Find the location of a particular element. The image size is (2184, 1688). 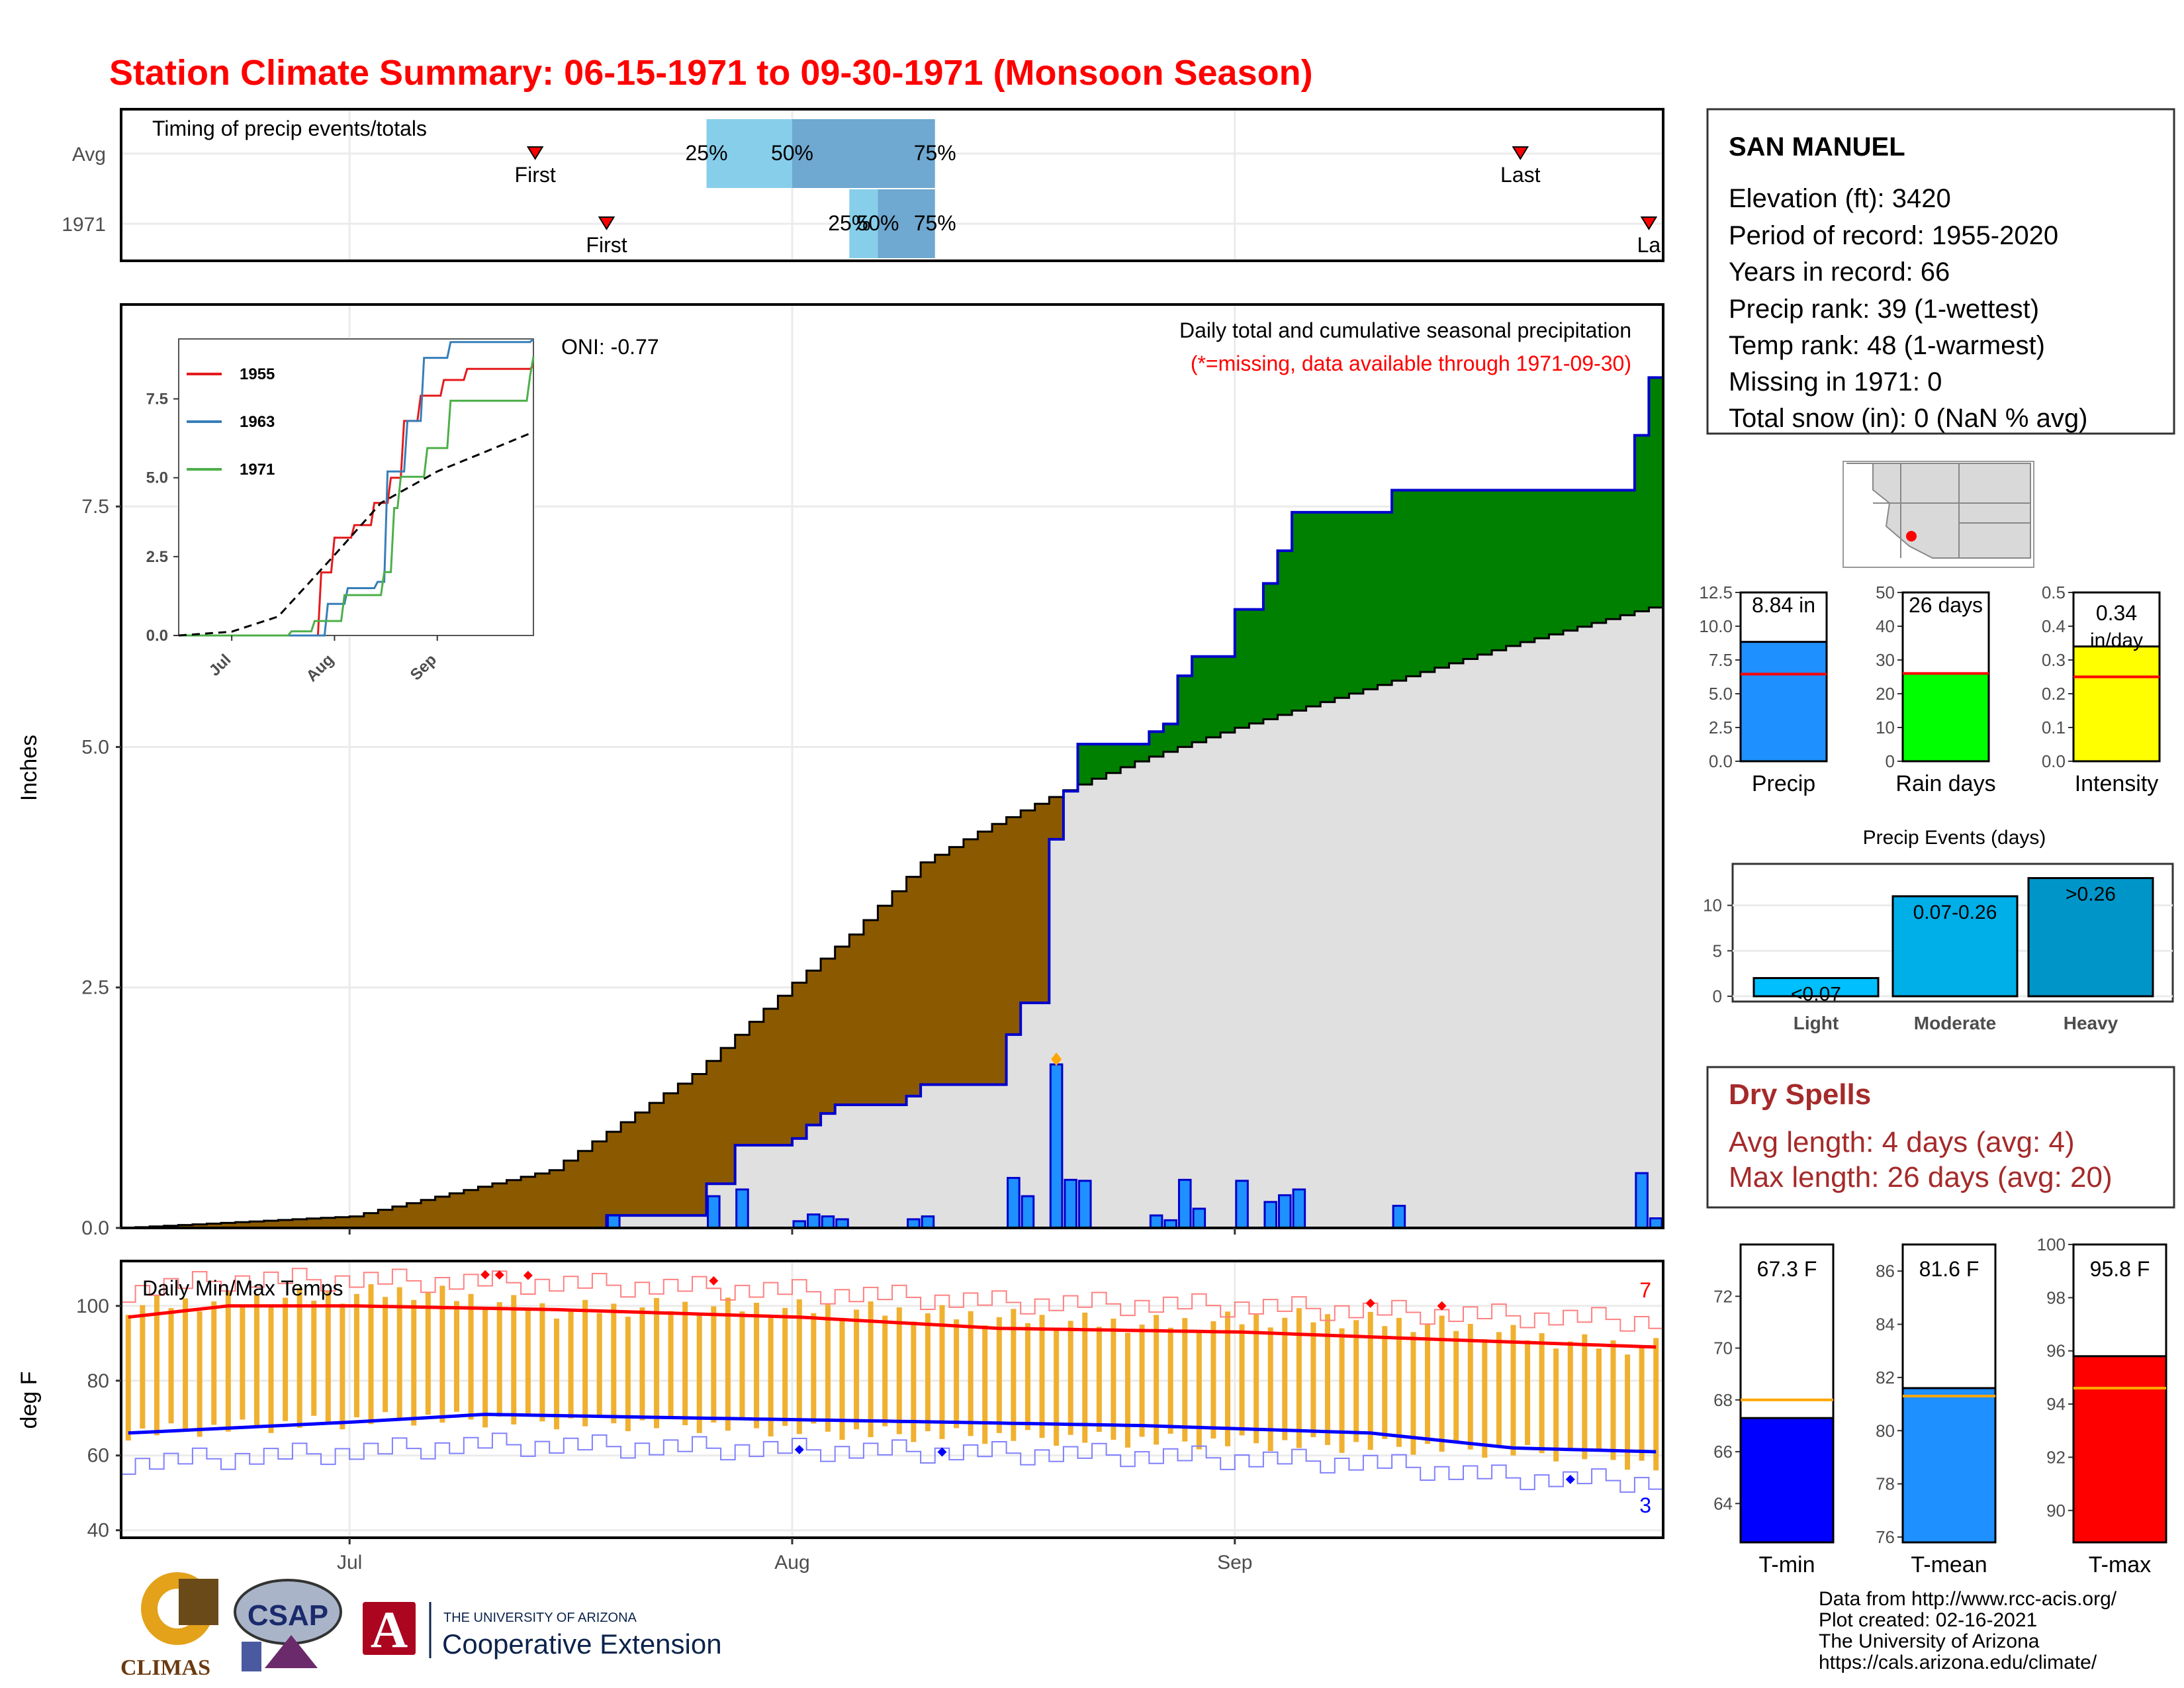

ua-big-text: Cooperative Extension is located at coordinates (582, 1644).